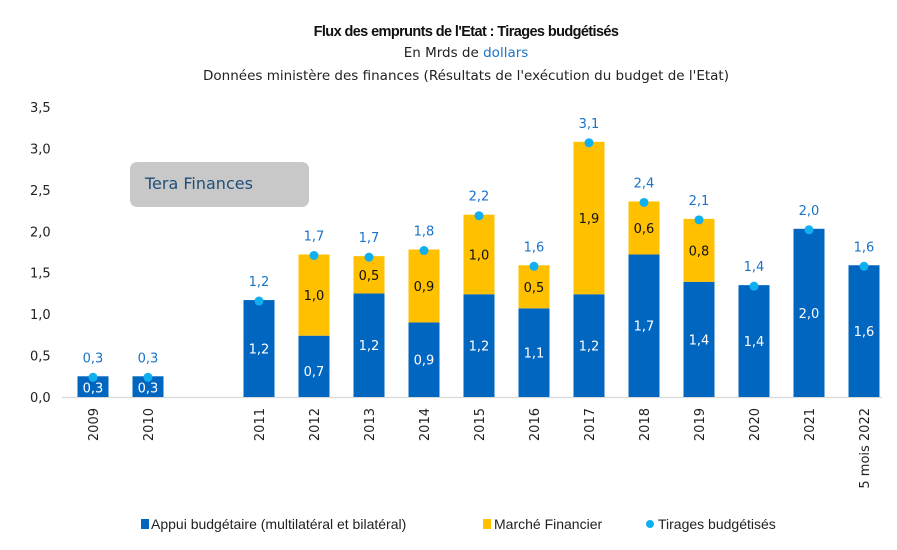  What do you see at coordinates (424, 323) in the screenshot?
I see `bar-stack: 0,9 0,9` at bounding box center [424, 323].